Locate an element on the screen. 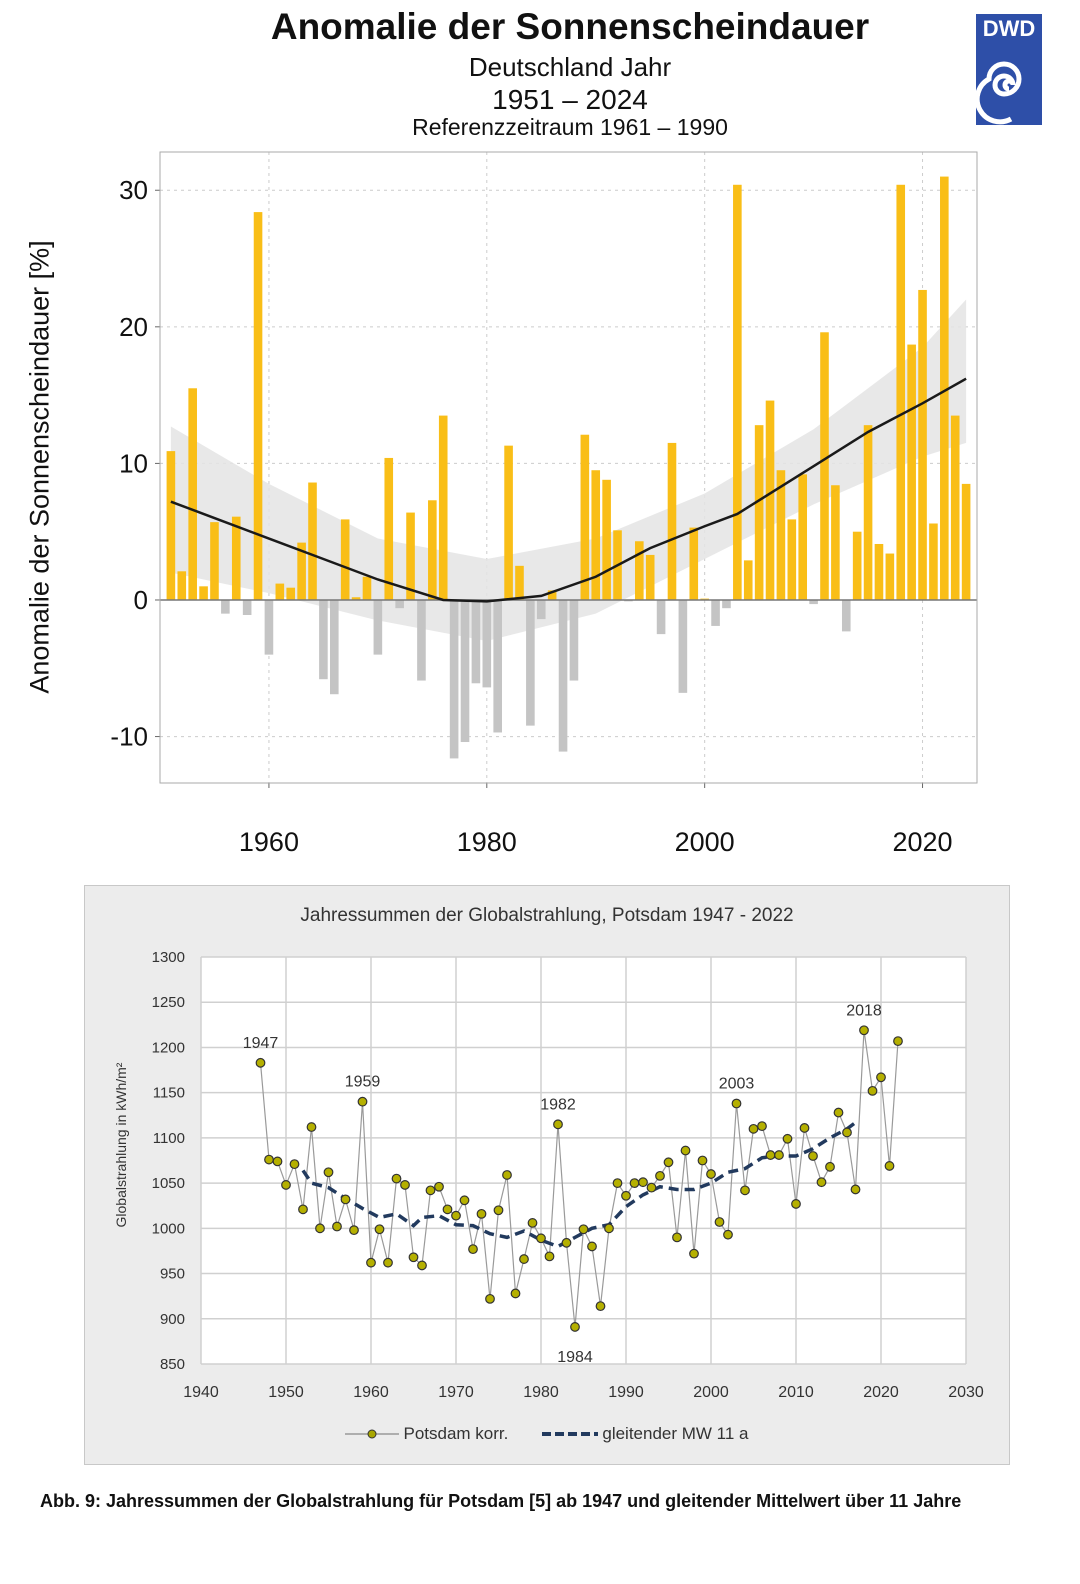 The height and width of the screenshot is (1584, 1080). data-point-1993 is located at coordinates (651, 1187).